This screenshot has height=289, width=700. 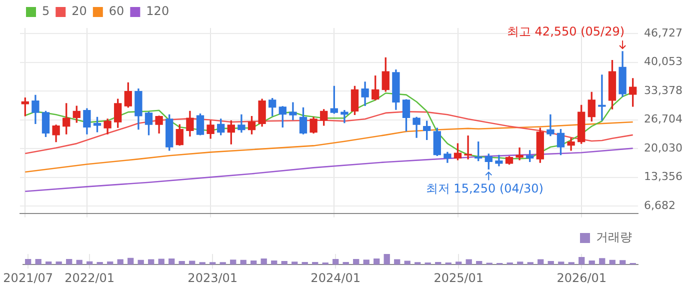 What do you see at coordinates (663, 90) in the screenshot?
I see `y-tick-label: 33,378` at bounding box center [663, 90].